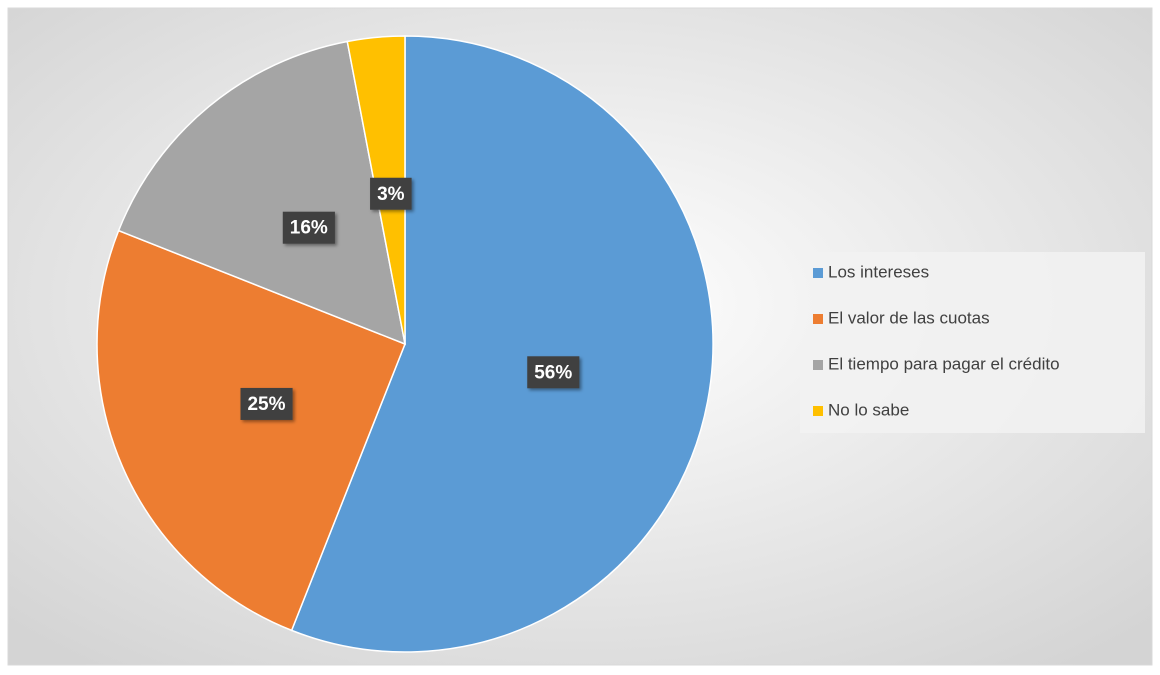  I want to click on data-label: 16%, so click(309, 228).